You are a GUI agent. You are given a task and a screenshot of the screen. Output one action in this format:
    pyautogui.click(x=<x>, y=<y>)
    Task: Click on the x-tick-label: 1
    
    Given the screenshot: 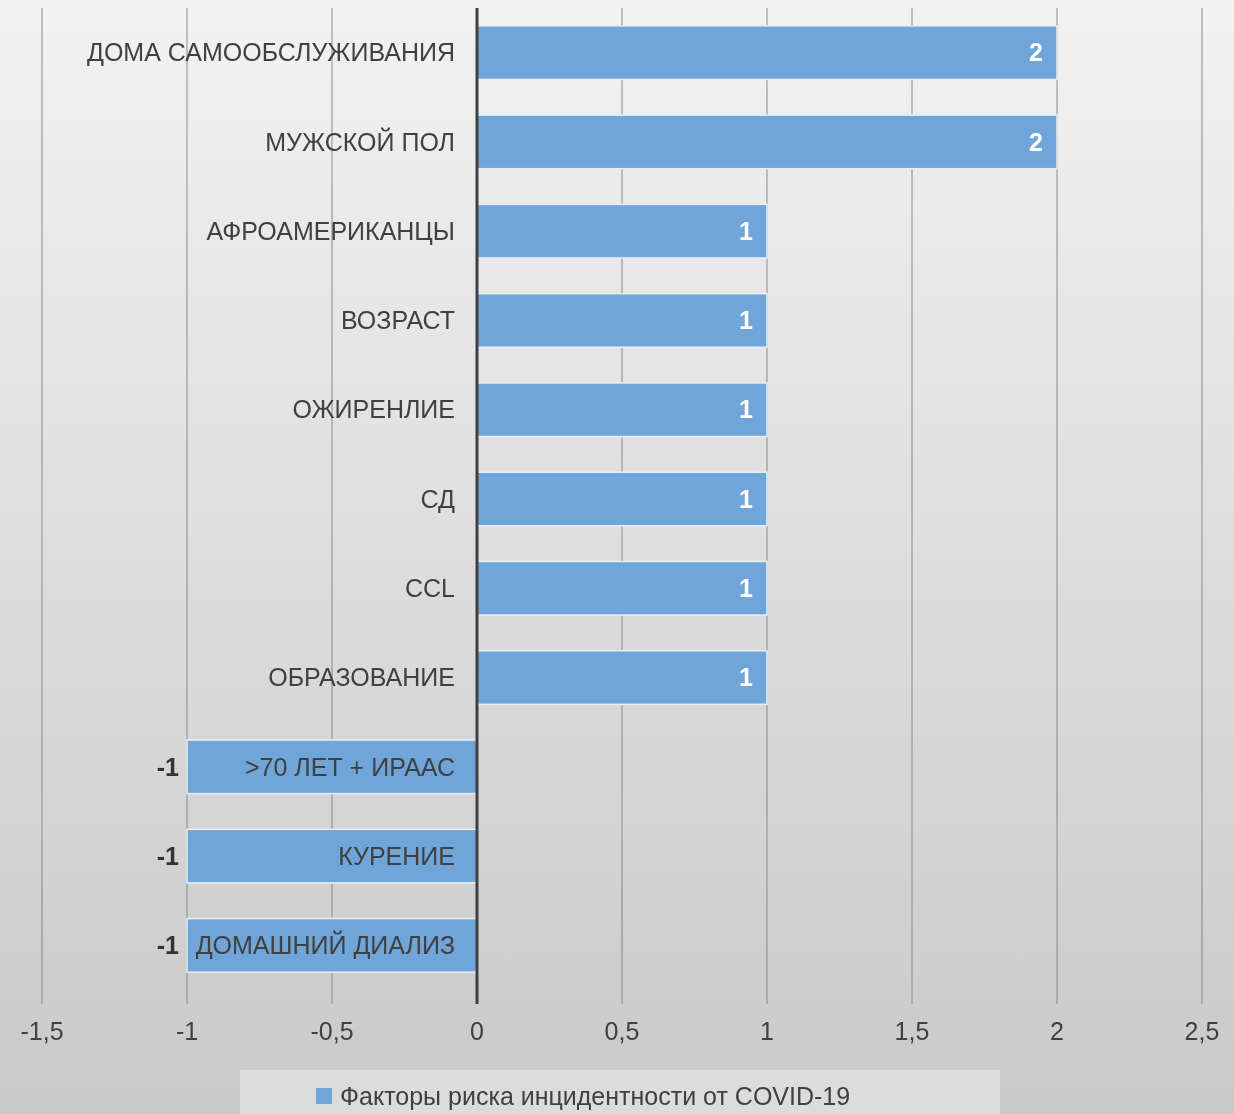 What is the action you would take?
    pyautogui.click(x=767, y=1031)
    